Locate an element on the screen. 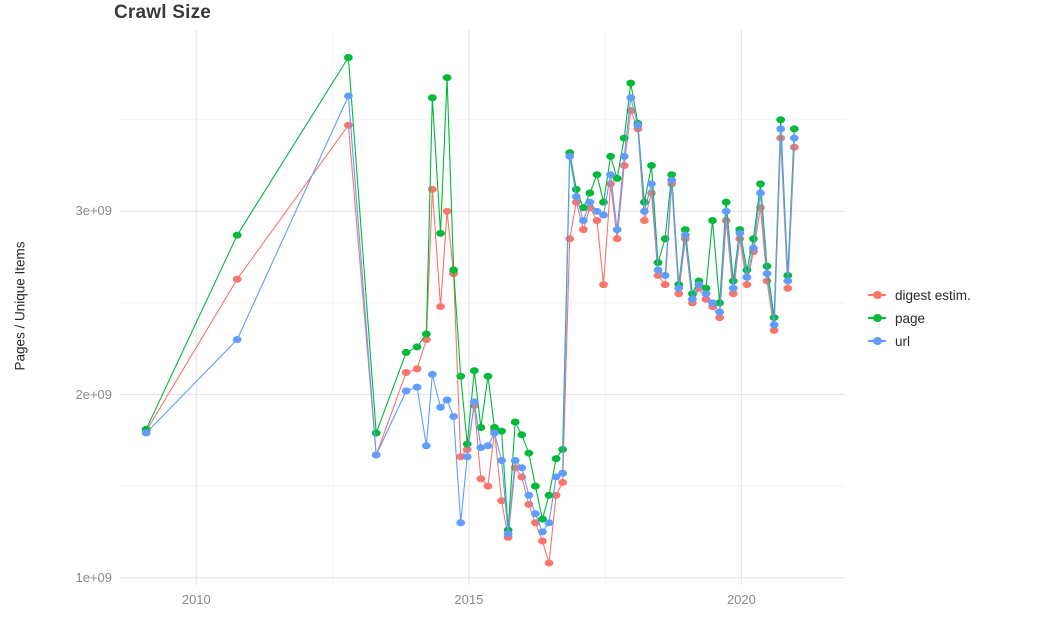  legend-item-digest-estim: digest estim. is located at coordinates (919, 295).